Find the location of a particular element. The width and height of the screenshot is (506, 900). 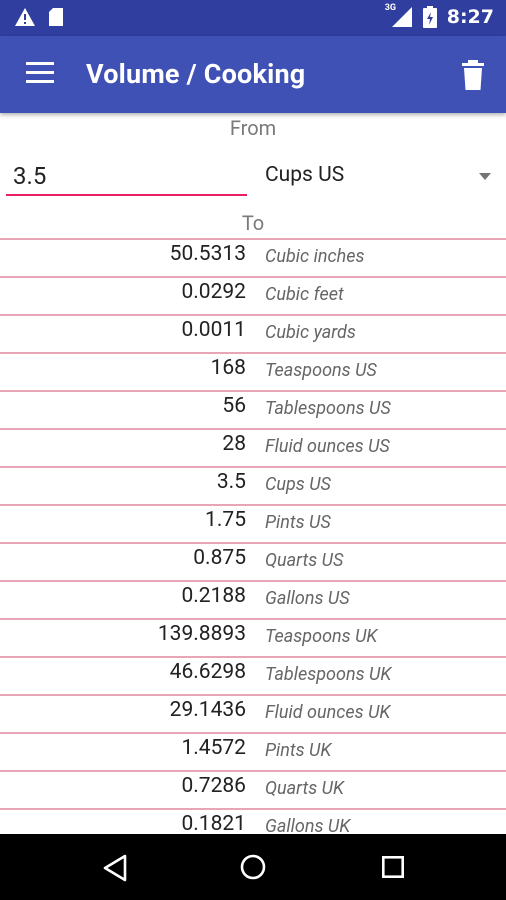

result-row: 0.7286 Quarts UK is located at coordinates (253, 789).